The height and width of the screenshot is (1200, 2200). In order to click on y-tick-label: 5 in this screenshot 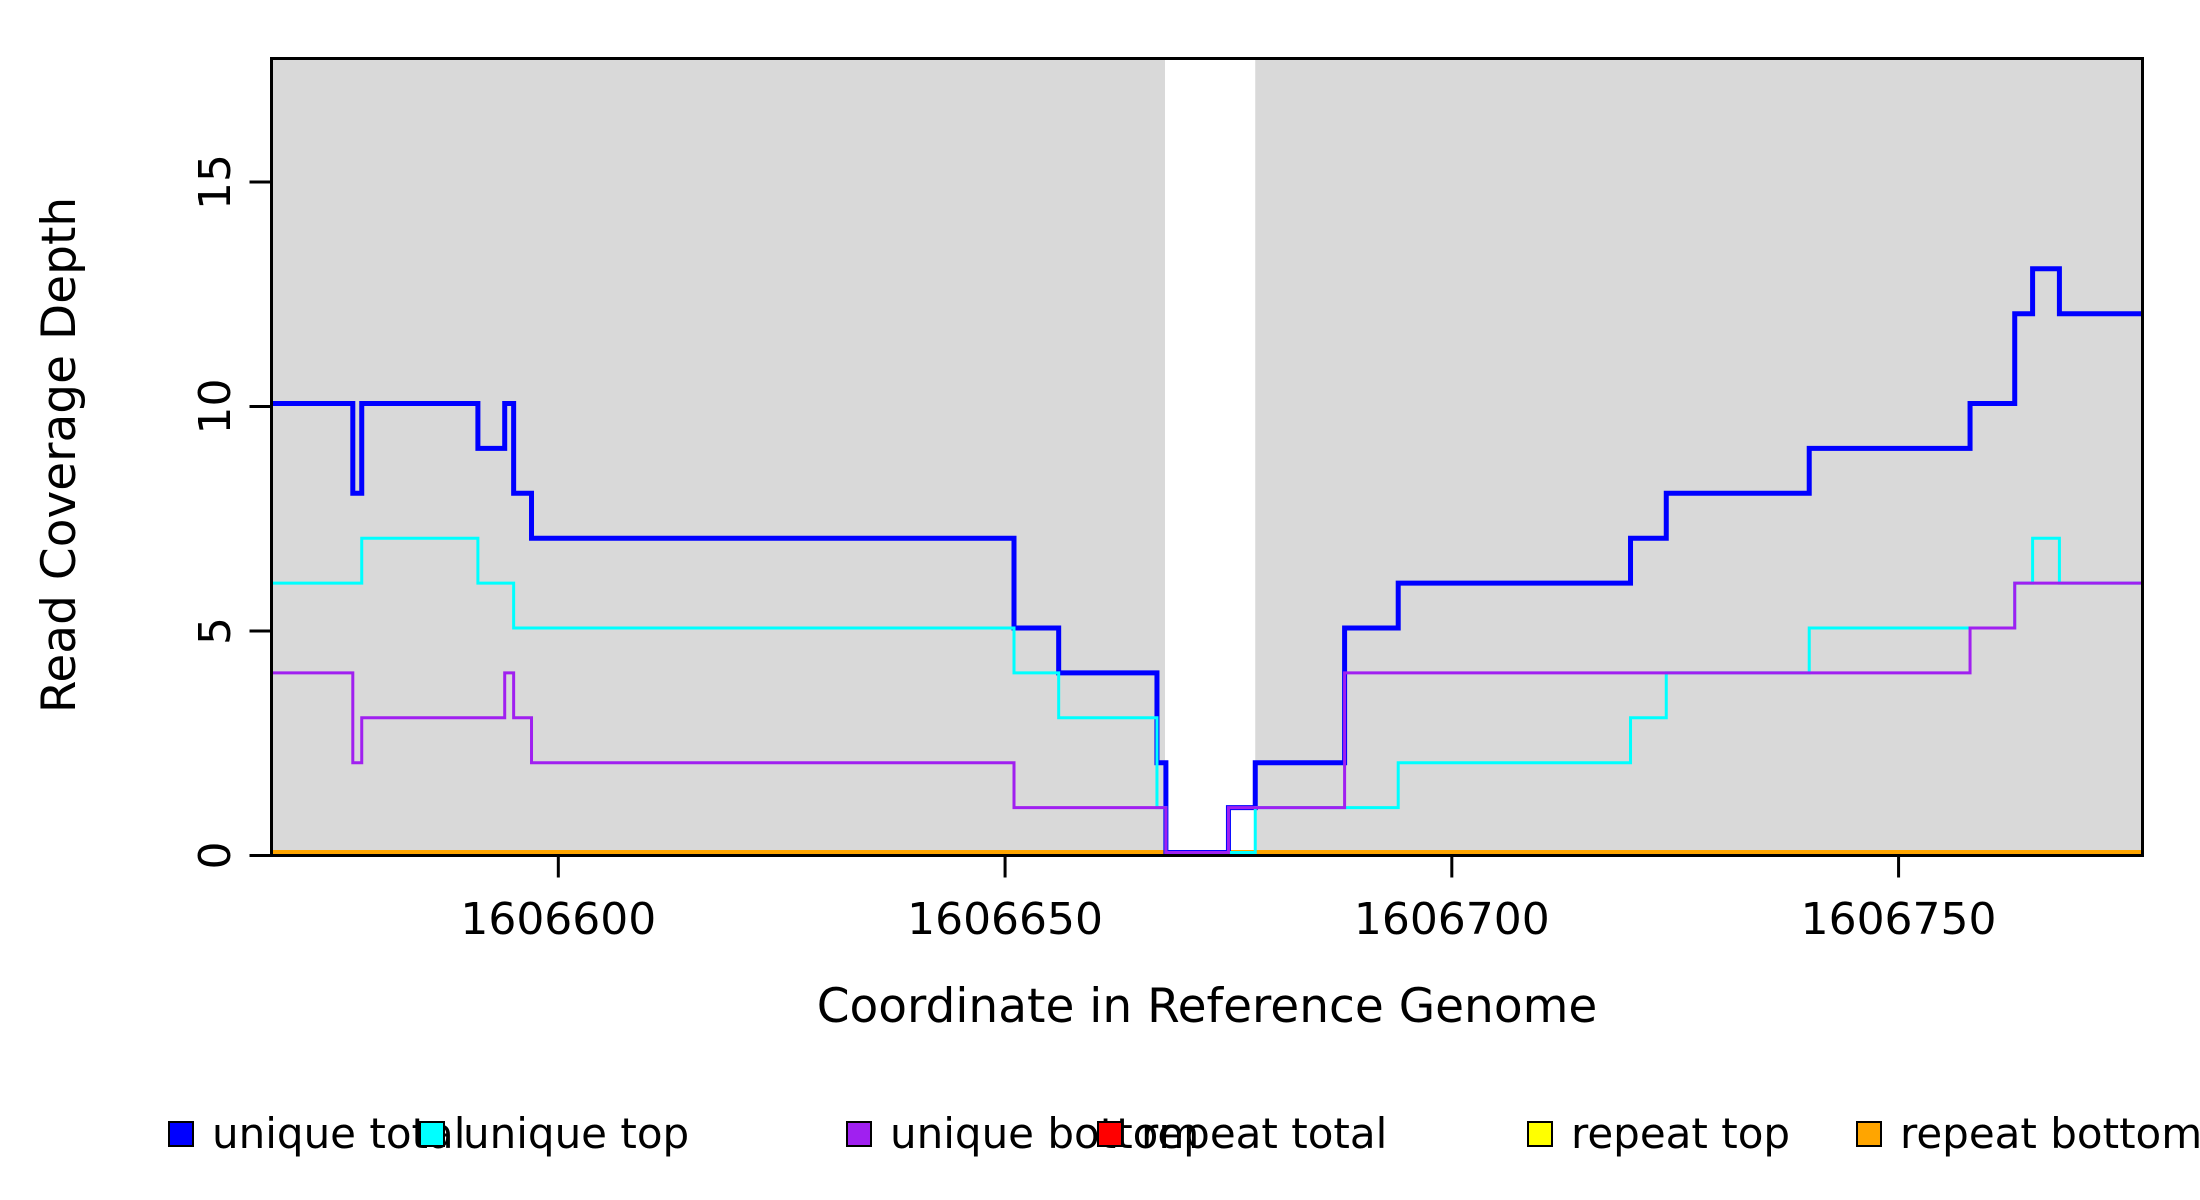, I will do `click(215, 631)`.